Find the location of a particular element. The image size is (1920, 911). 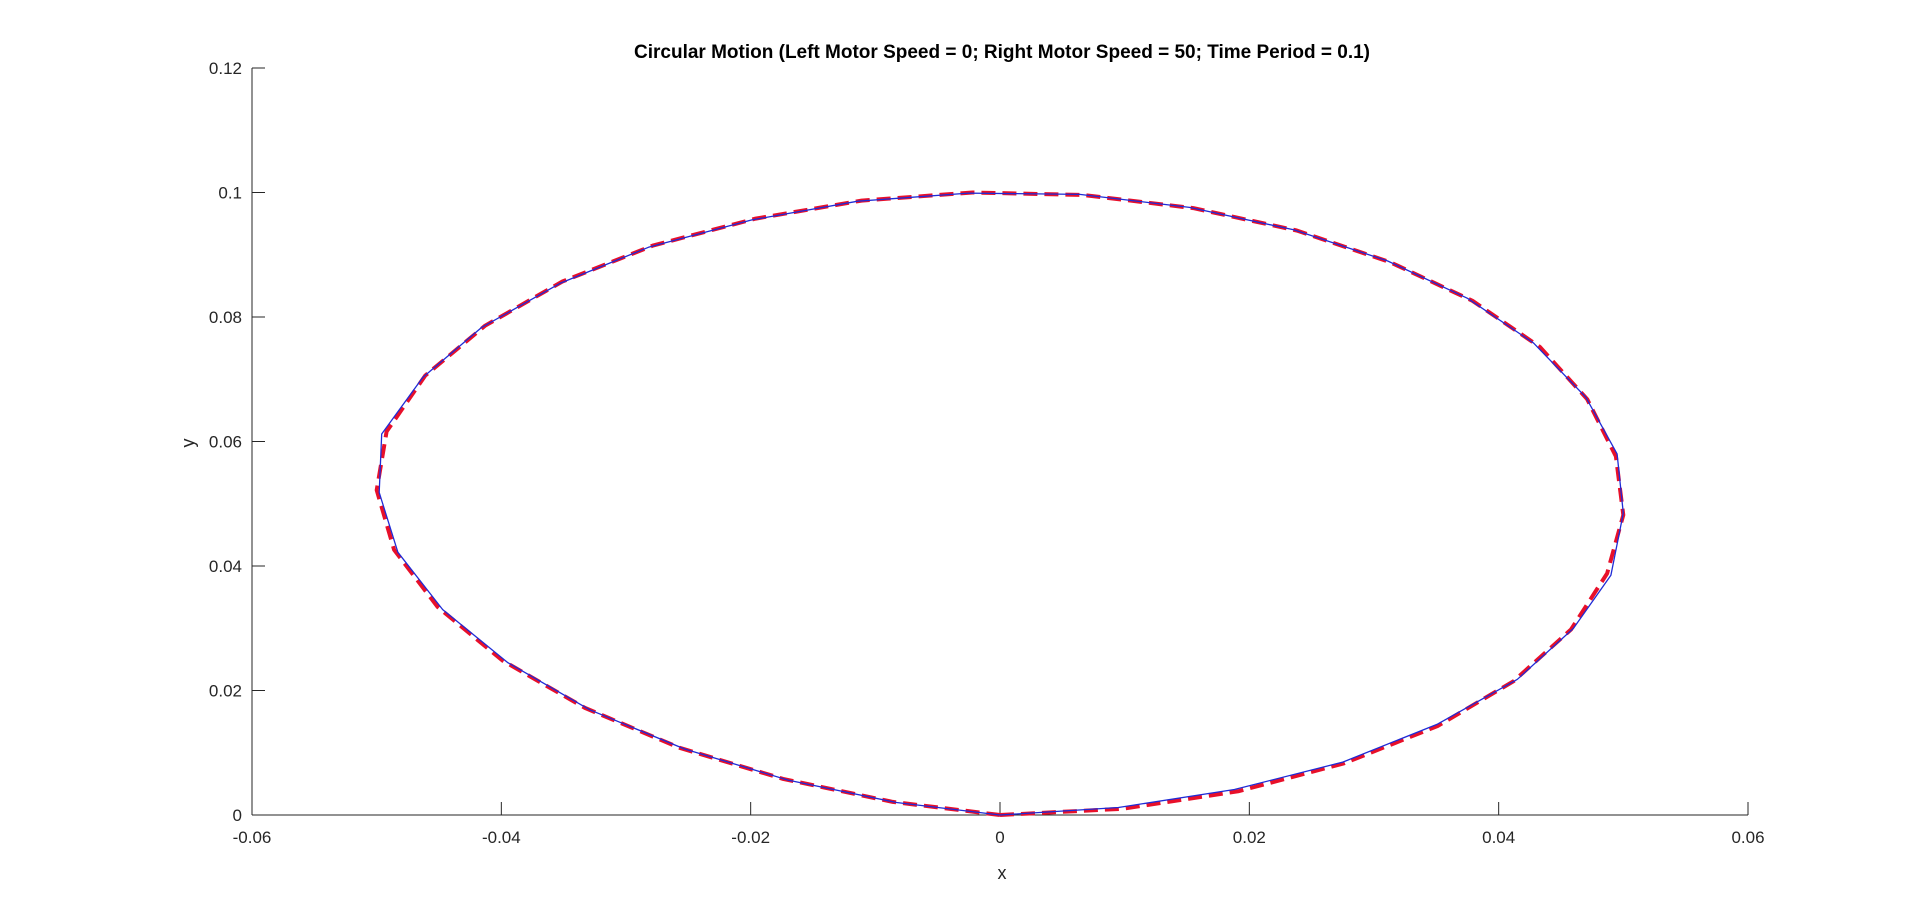

x-axis-label: x is located at coordinates (1002, 873).